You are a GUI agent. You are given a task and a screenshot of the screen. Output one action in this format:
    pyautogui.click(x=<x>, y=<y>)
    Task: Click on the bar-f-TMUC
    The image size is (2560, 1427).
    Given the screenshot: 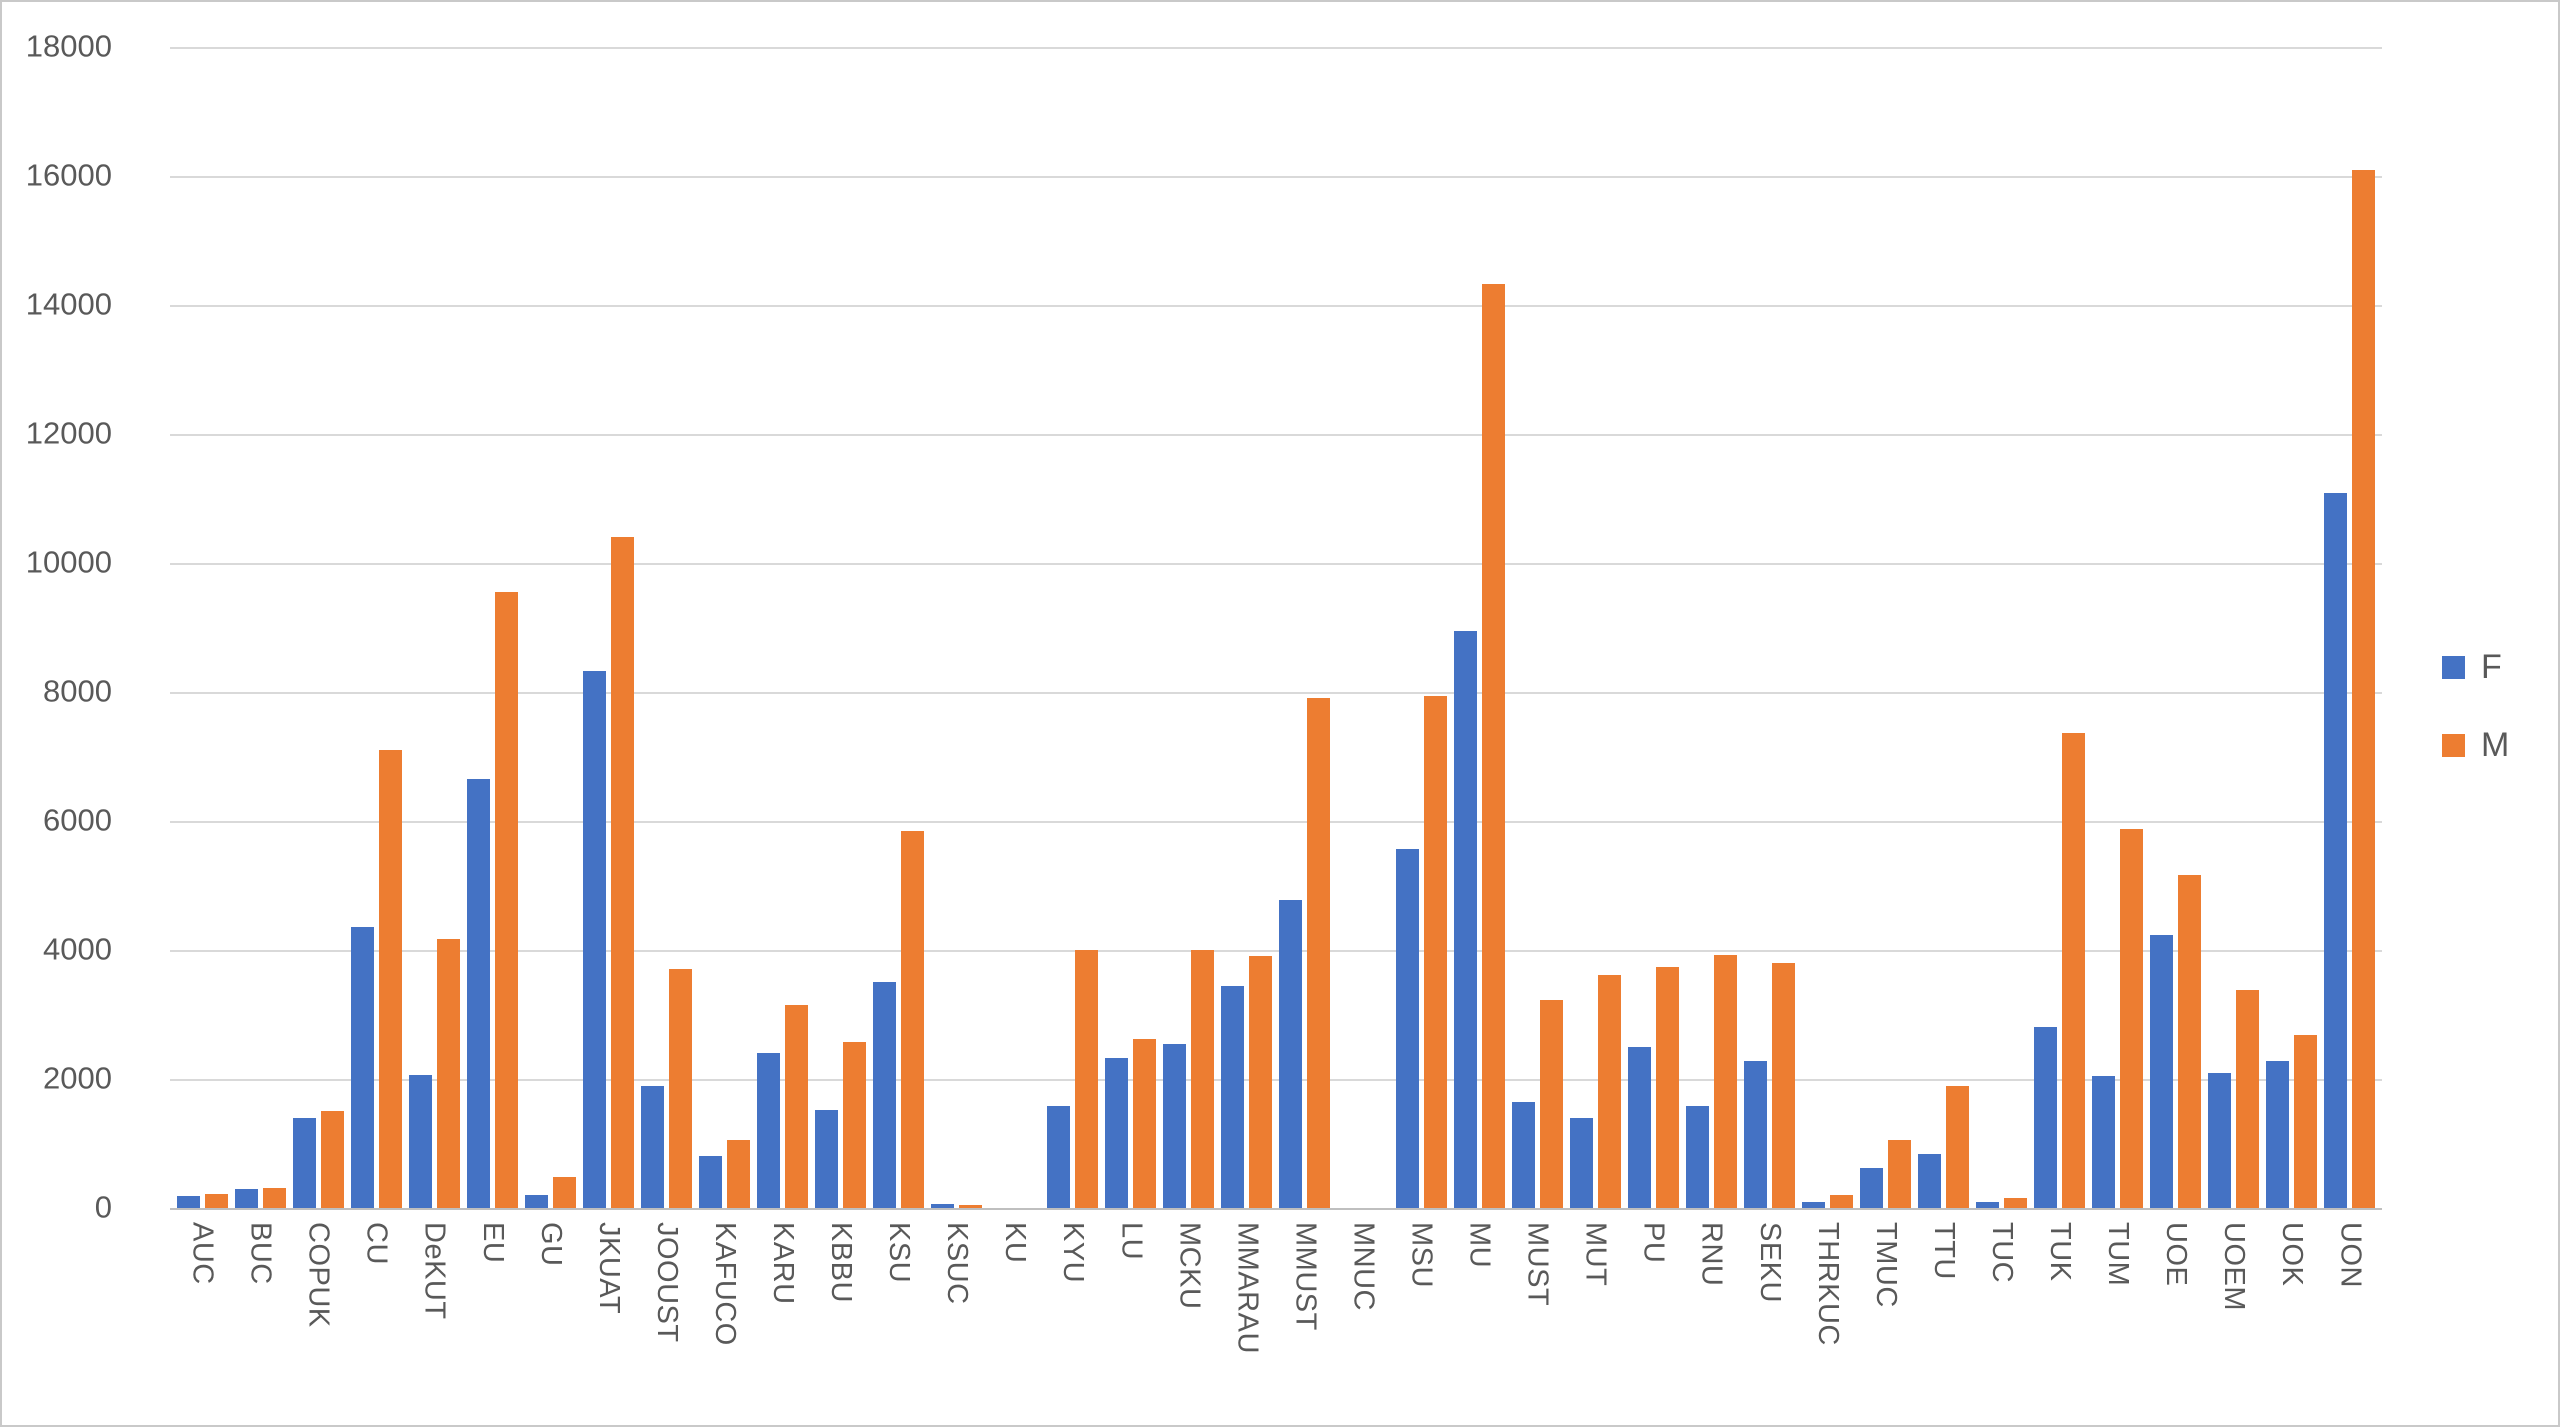 What is the action you would take?
    pyautogui.click(x=1871, y=1188)
    